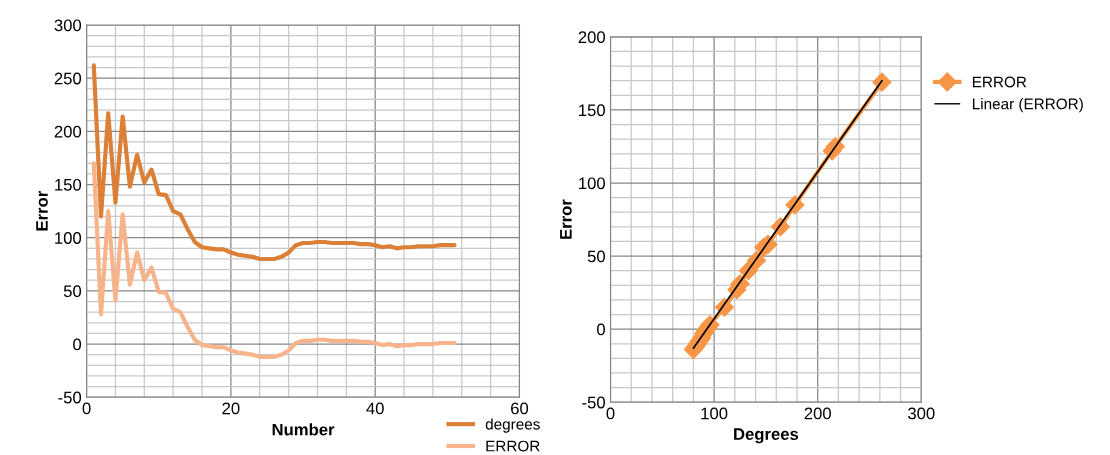 This screenshot has height=455, width=1110. I want to click on x-tick-label: 300, so click(921, 413).